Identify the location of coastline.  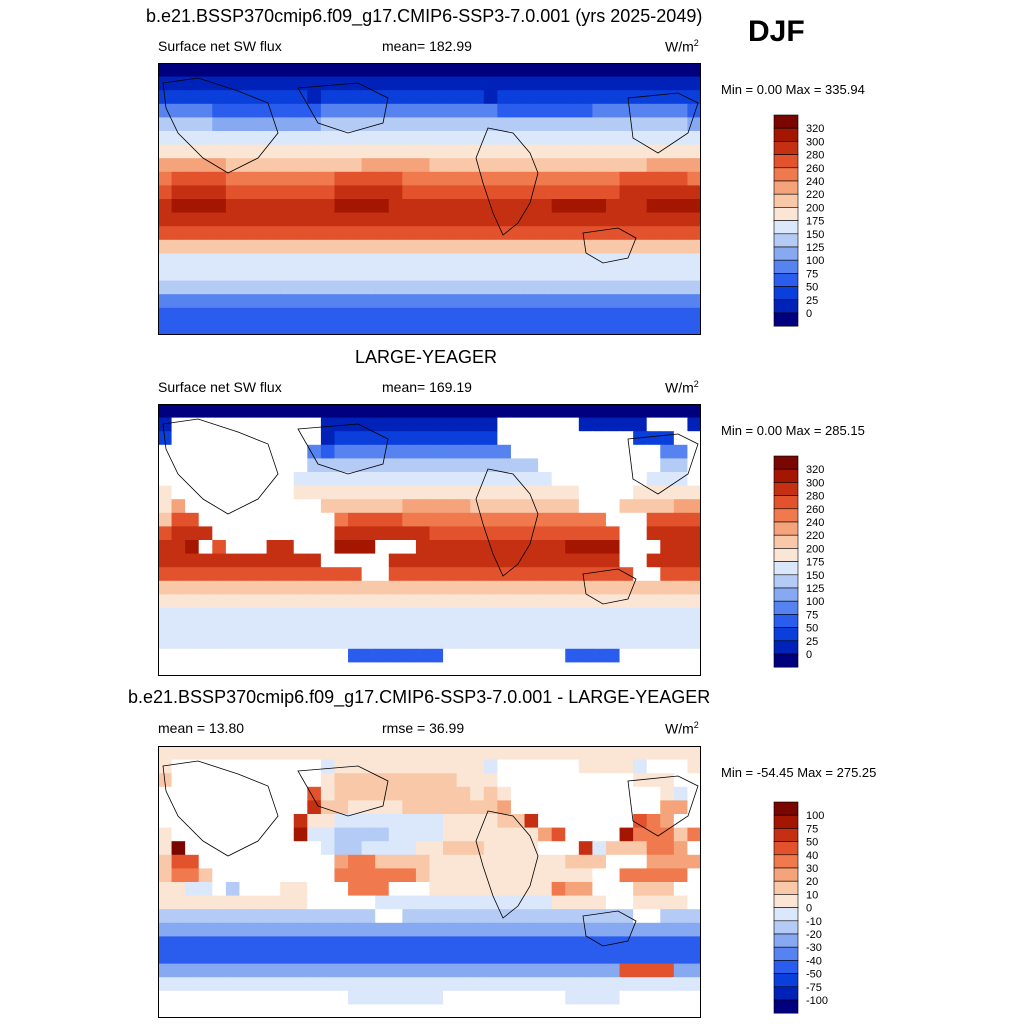
(343, 791).